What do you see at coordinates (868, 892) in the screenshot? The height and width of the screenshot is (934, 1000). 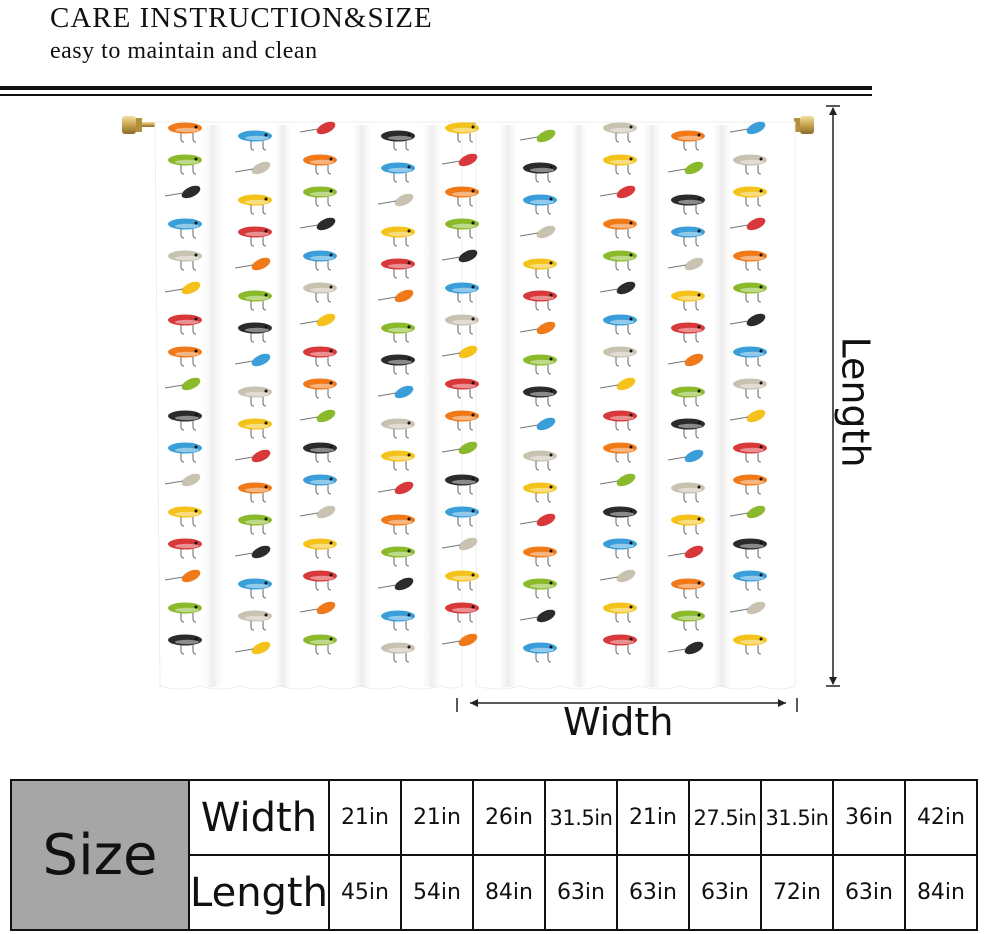 I see `length-value: 63in` at bounding box center [868, 892].